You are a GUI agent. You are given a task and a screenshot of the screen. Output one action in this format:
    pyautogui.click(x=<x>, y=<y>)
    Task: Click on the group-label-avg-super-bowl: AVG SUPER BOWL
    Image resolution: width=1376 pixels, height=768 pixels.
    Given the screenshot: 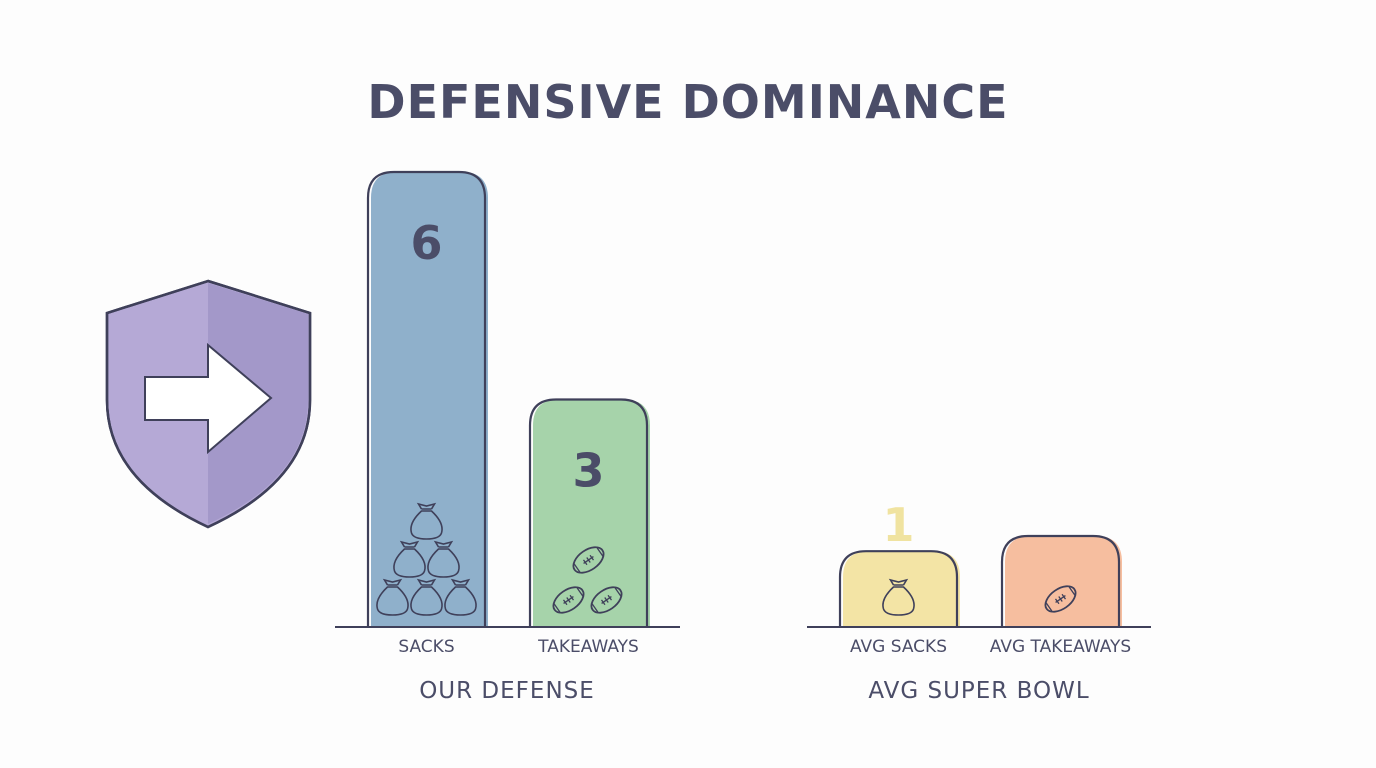 What is the action you would take?
    pyautogui.click(x=978, y=691)
    